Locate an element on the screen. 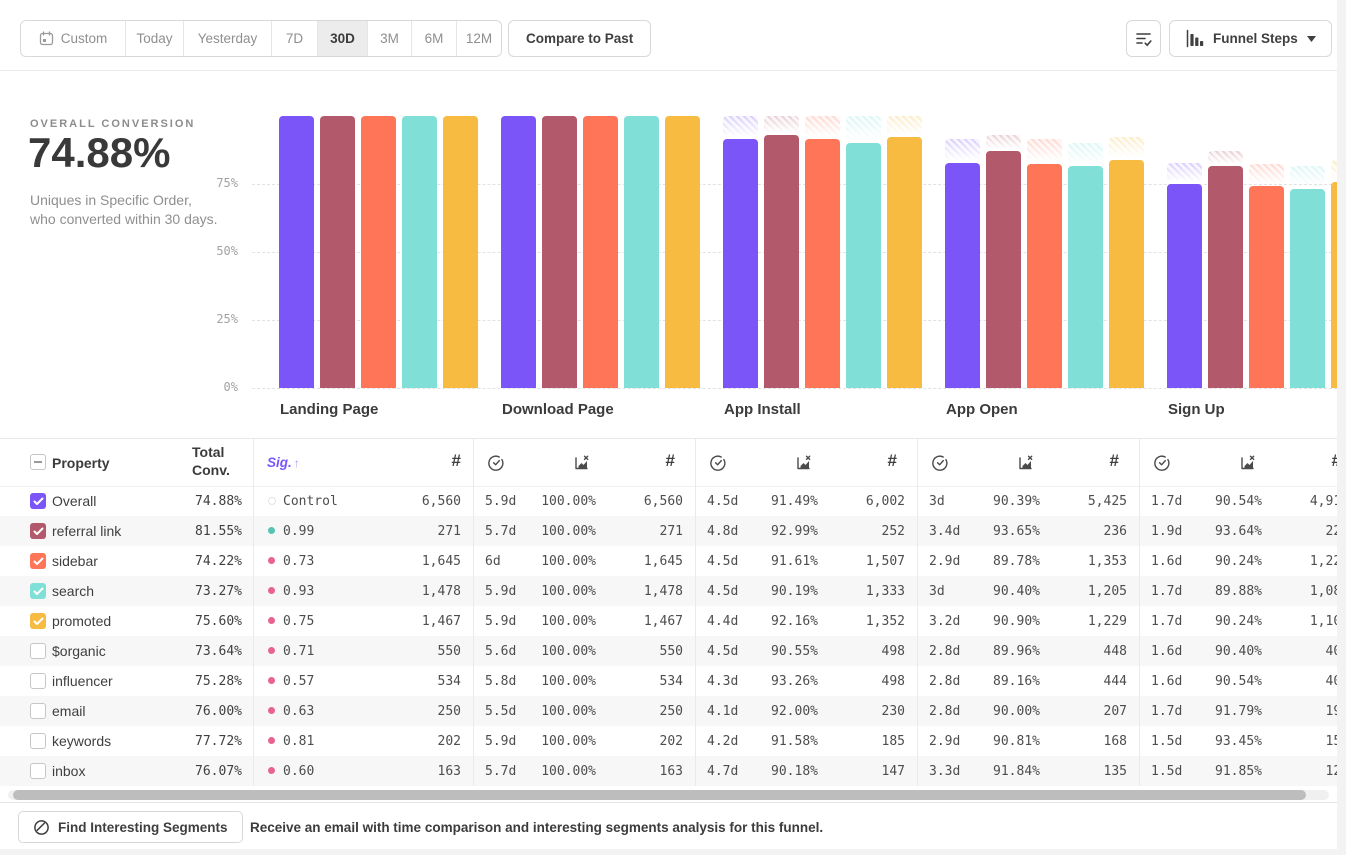 Image resolution: width=1346 pixels, height=855 pixels. segment-name: $organic is located at coordinates (79, 651).